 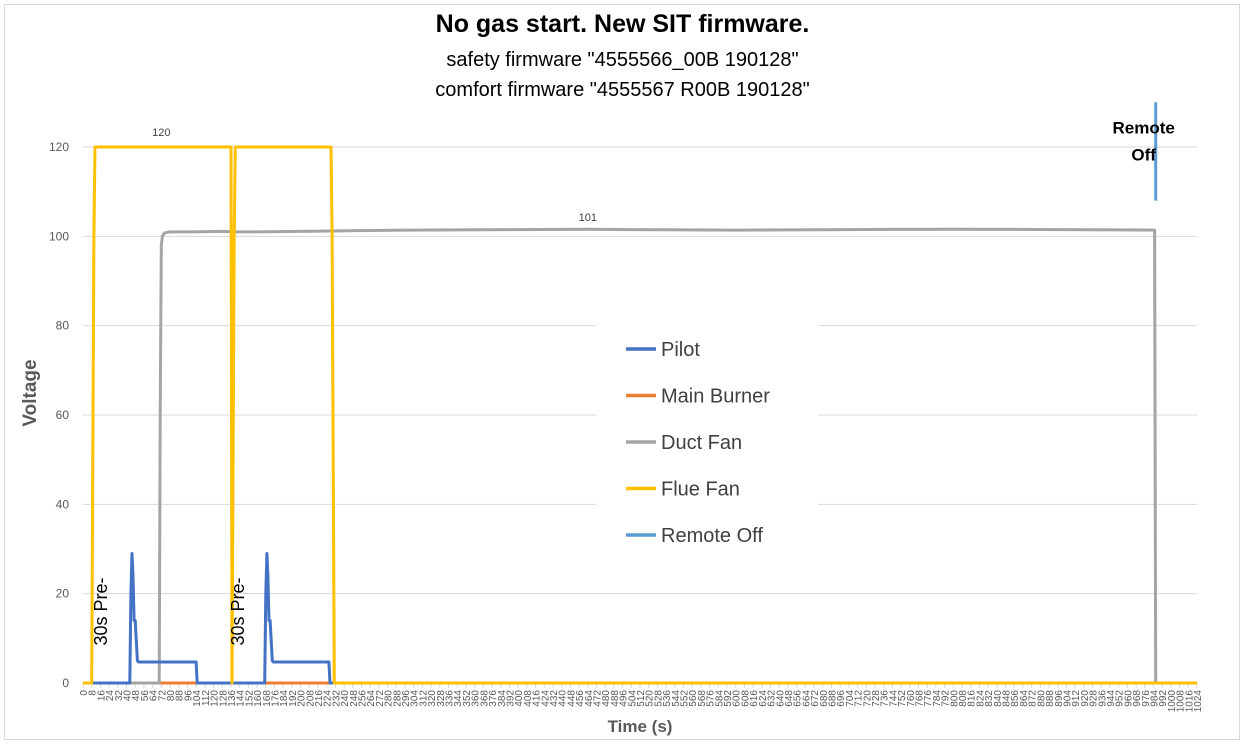 What do you see at coordinates (615, 698) in the screenshot?
I see `x-tick-label: 488` at bounding box center [615, 698].